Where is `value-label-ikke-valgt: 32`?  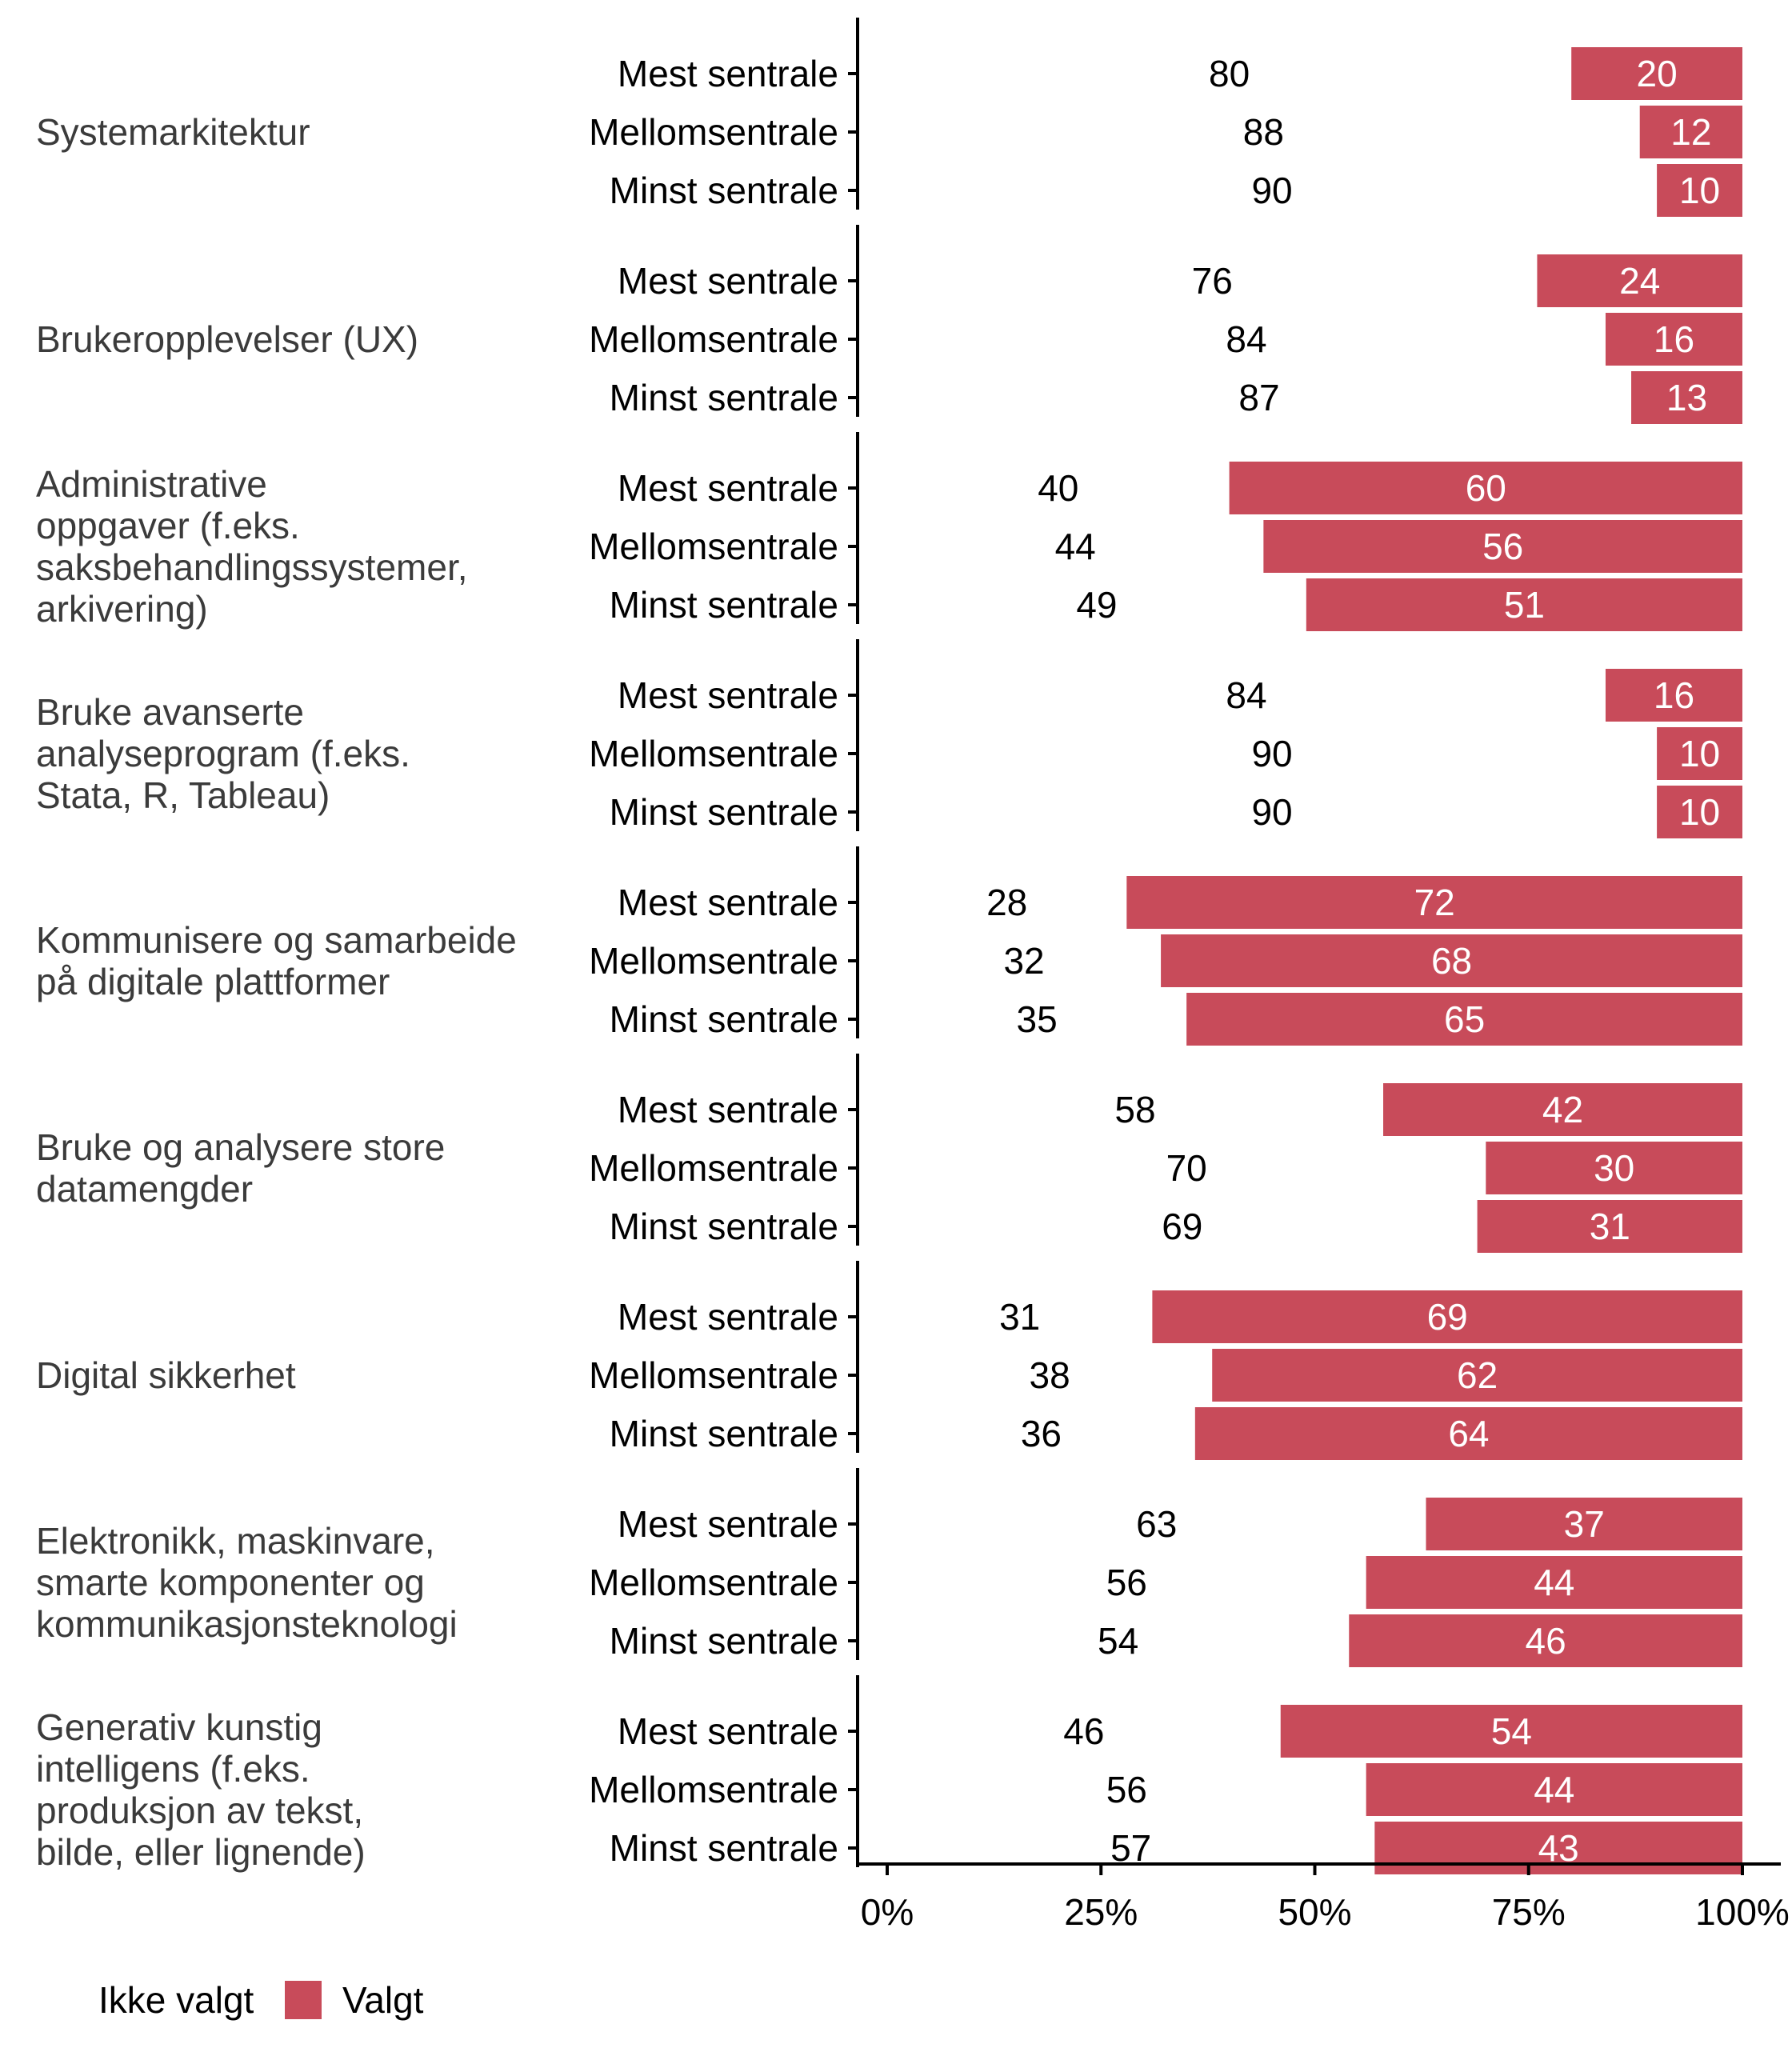
value-label-ikke-valgt: 32 is located at coordinates (1023, 961).